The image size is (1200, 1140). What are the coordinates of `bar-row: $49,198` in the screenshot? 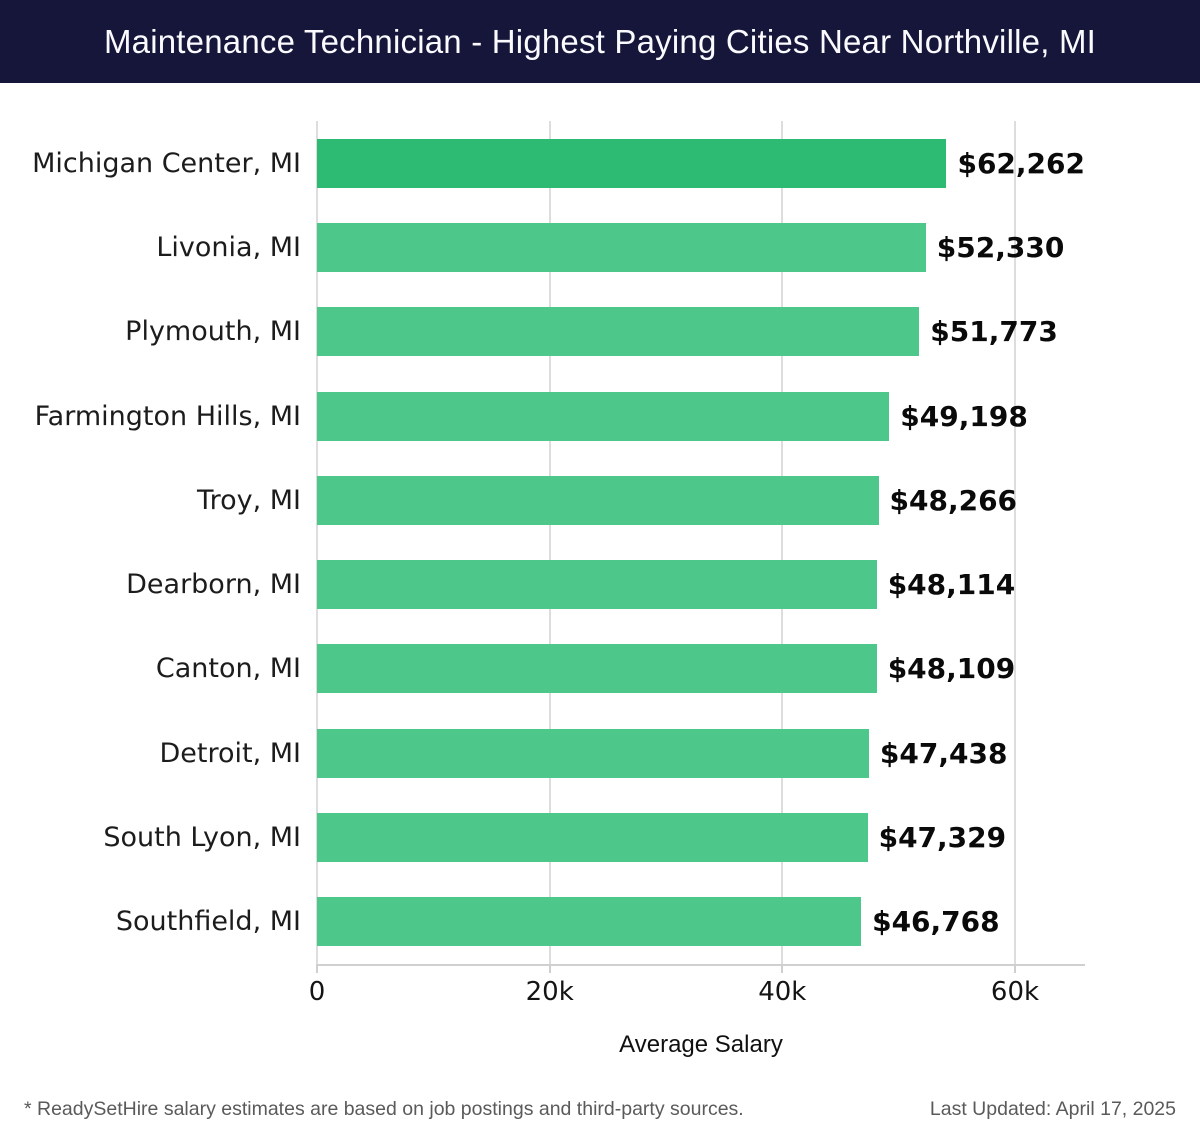 It's located at (701, 416).